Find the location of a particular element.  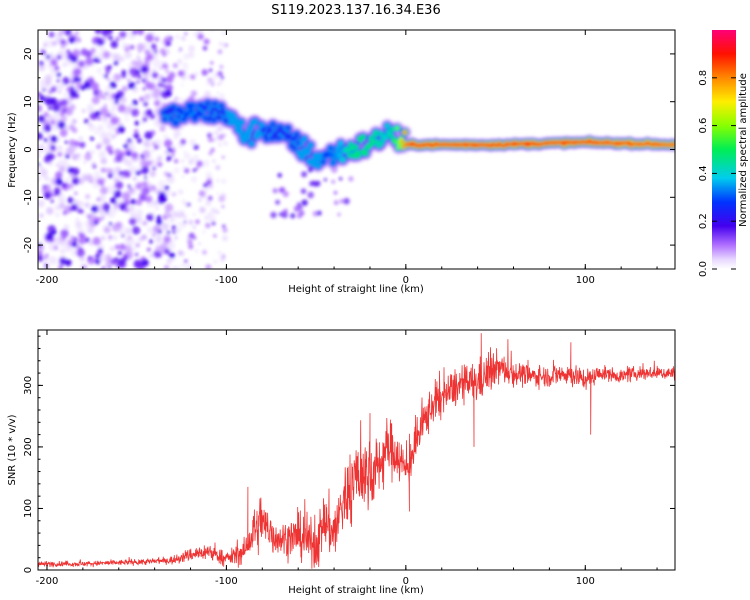

figure-title: S119.2023.137.16.34.E36 is located at coordinates (355, 10).